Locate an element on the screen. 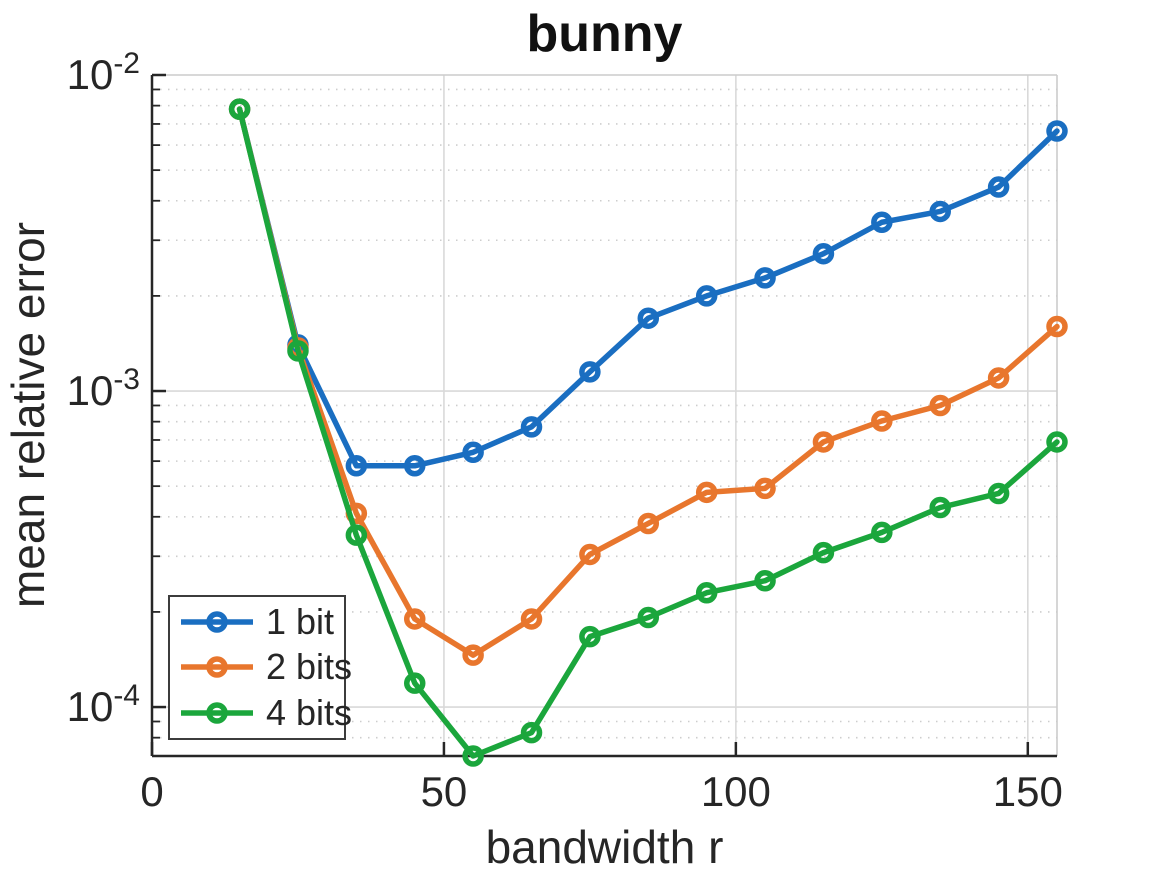 The image size is (1167, 875). x-tick-label: 50 is located at coordinates (444, 791).